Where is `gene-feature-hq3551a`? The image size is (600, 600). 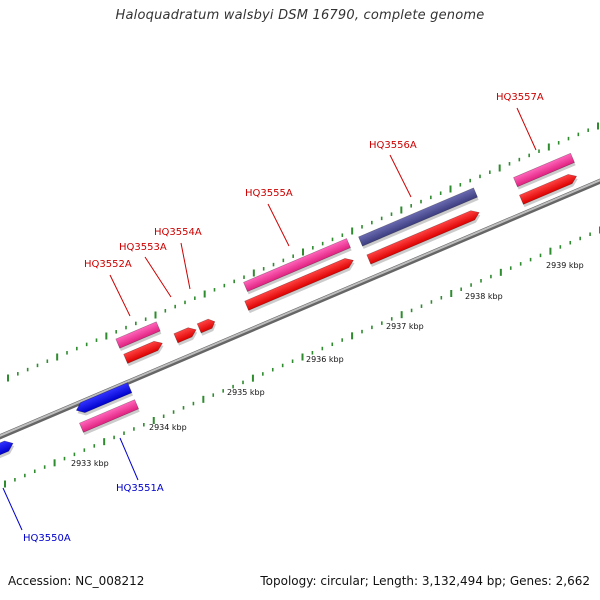
gene-feature-hq3551a is located at coordinates (109, 417).